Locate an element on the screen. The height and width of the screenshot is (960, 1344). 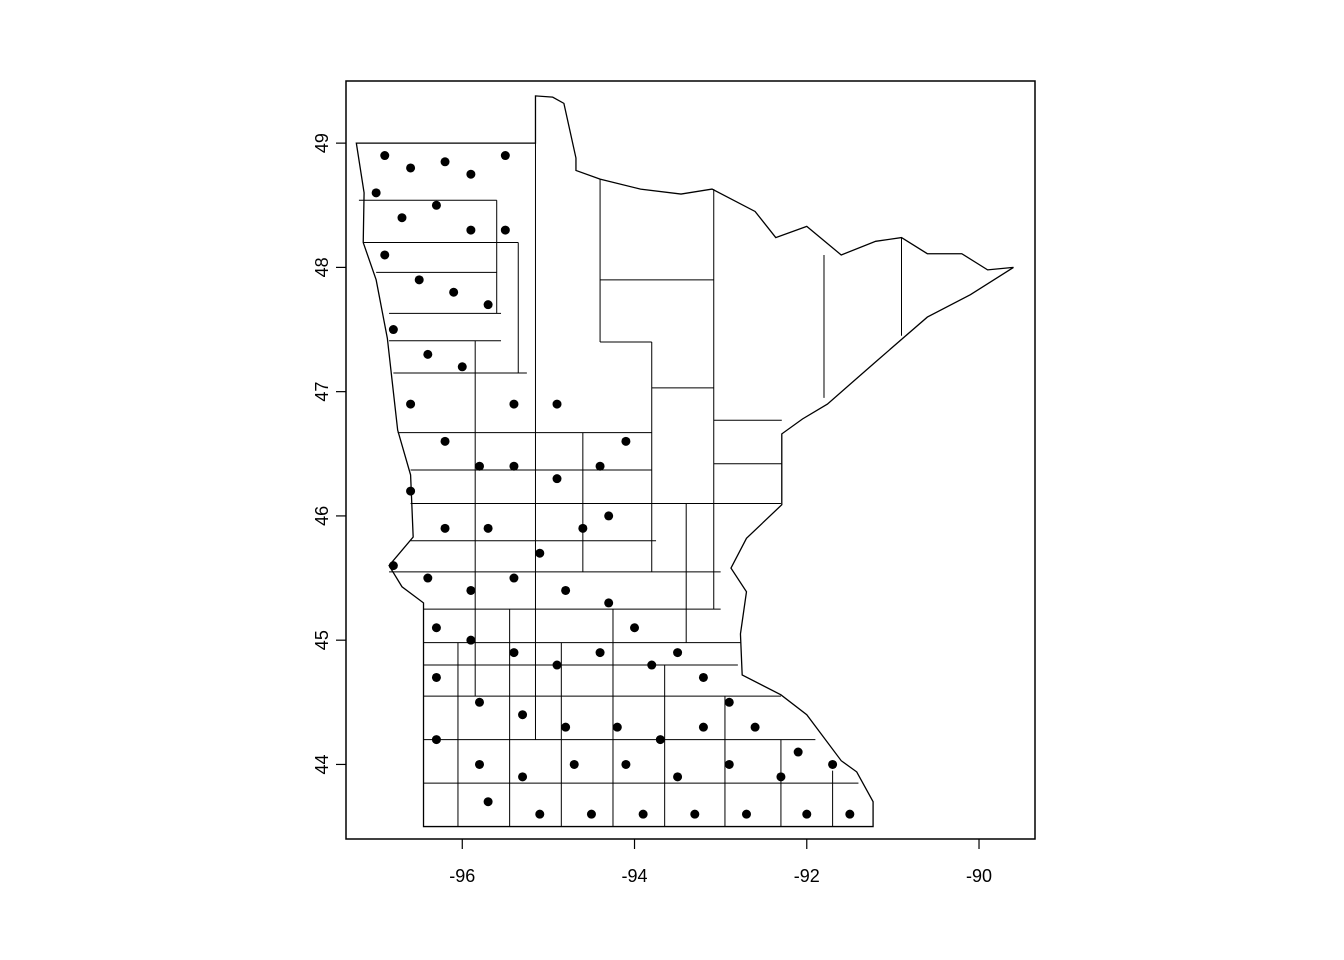
y-tick-6: 49 is located at coordinates (329, 143).